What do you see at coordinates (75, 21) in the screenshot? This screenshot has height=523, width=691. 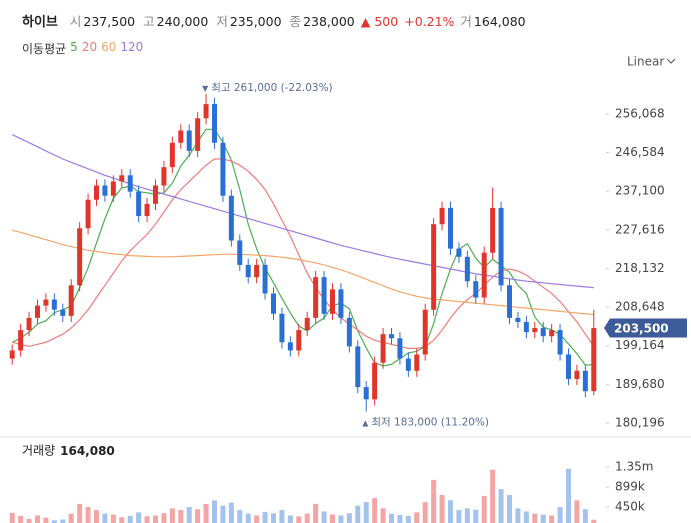 I see `quote-label: 시` at bounding box center [75, 21].